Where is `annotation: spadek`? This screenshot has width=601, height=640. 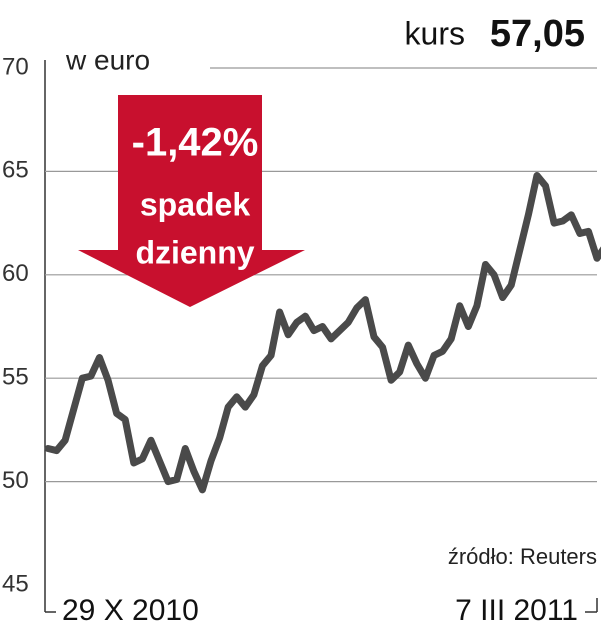
annotation: spadek is located at coordinates (195, 204).